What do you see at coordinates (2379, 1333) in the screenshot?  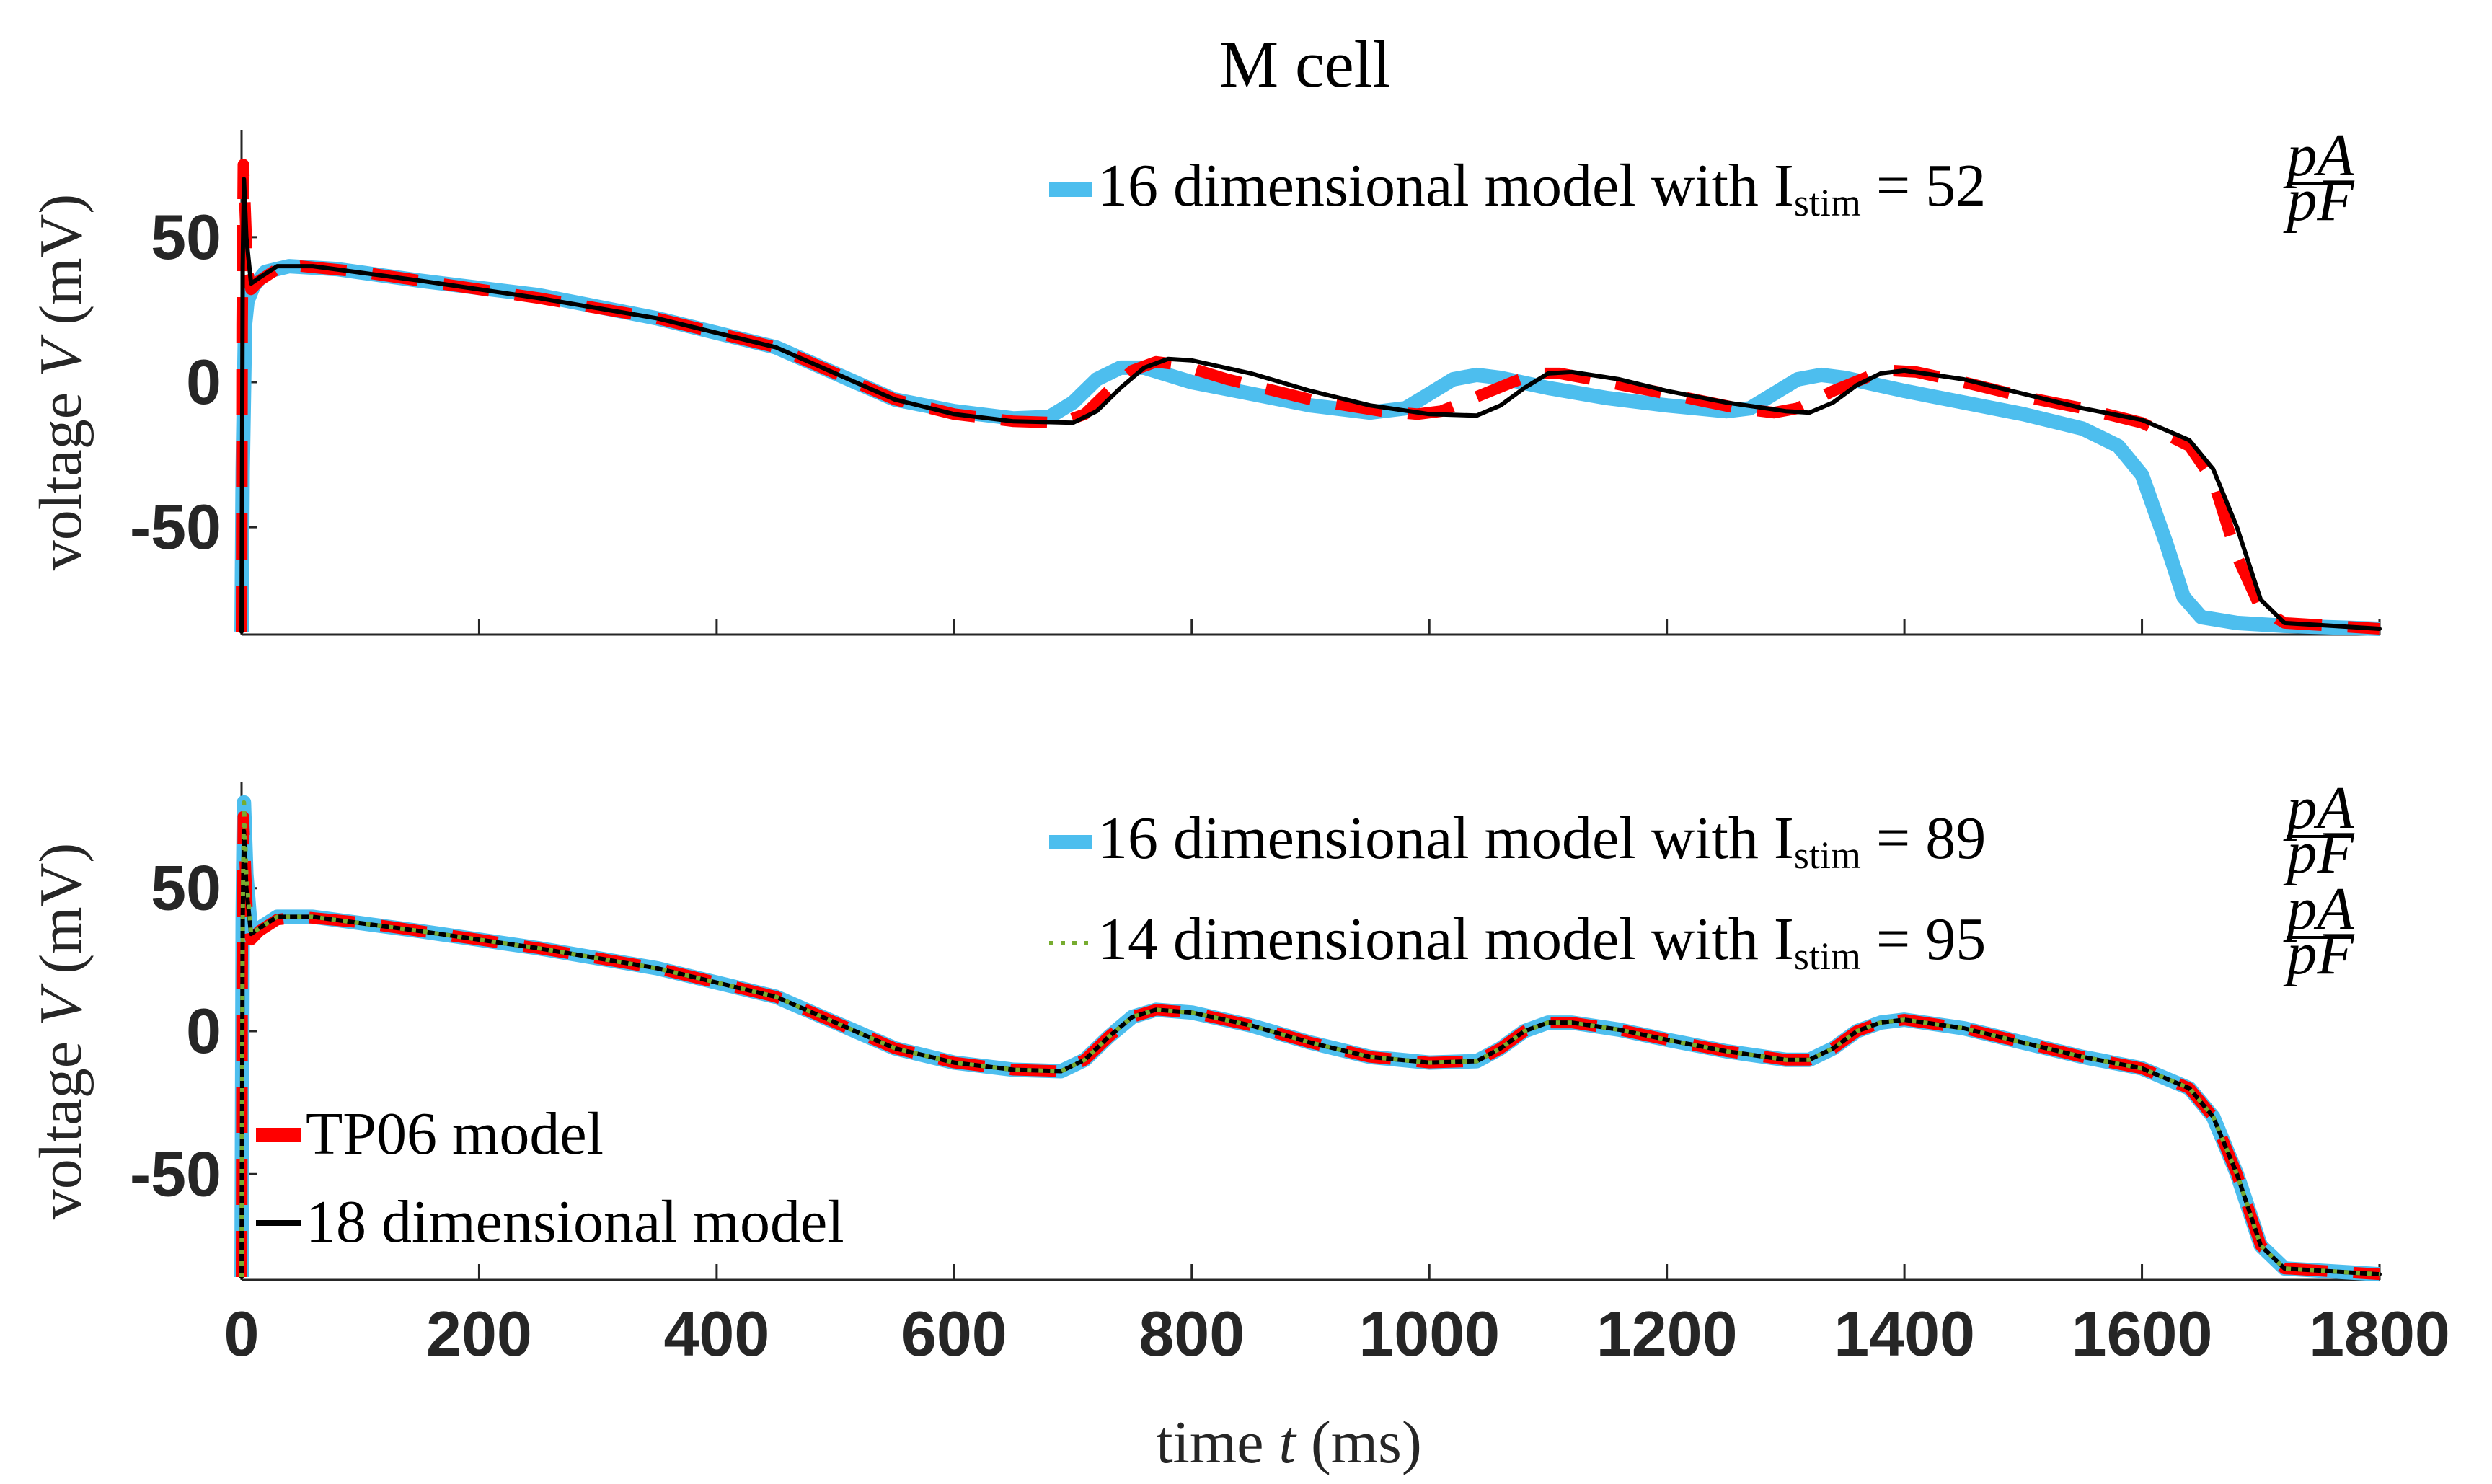 I see `x-tick-label: 1800` at bounding box center [2379, 1333].